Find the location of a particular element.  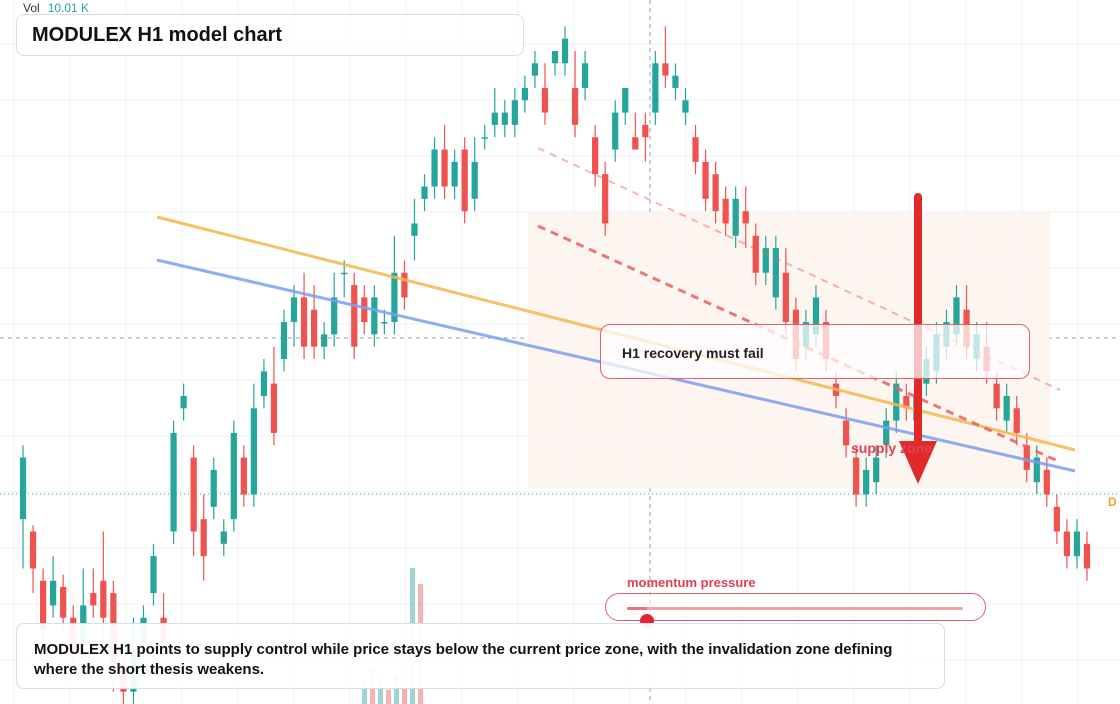

momentum-slider is located at coordinates (795, 610).